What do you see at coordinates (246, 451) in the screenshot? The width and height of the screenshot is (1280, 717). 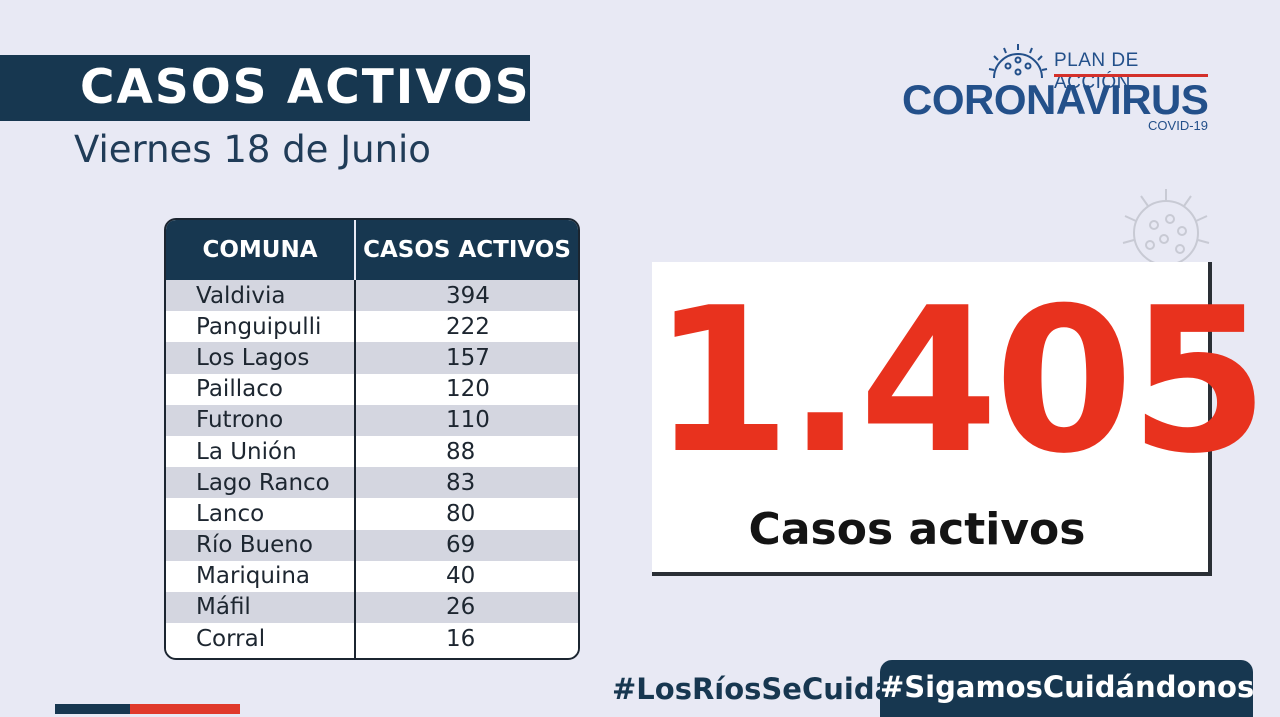 I see `cell-comuna: La Unión` at bounding box center [246, 451].